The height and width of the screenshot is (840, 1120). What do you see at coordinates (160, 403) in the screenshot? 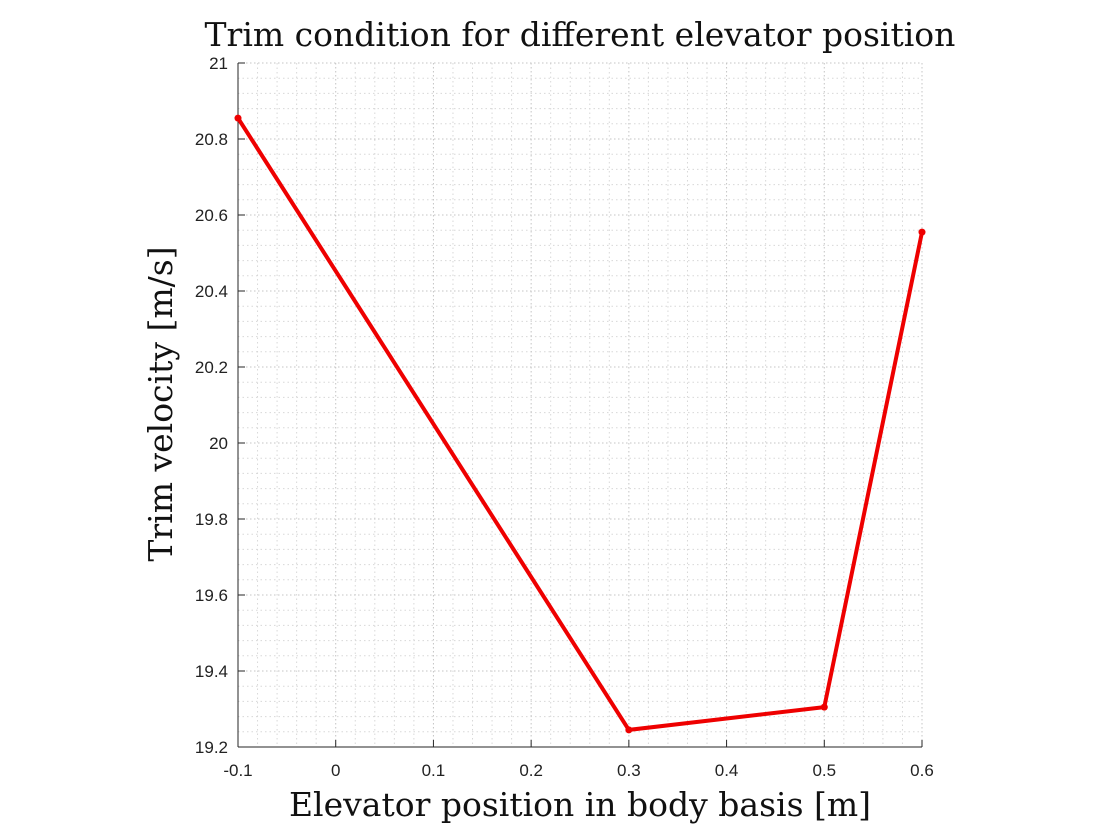
I see `y-axis-label: Trim velocity [m/s]` at bounding box center [160, 403].